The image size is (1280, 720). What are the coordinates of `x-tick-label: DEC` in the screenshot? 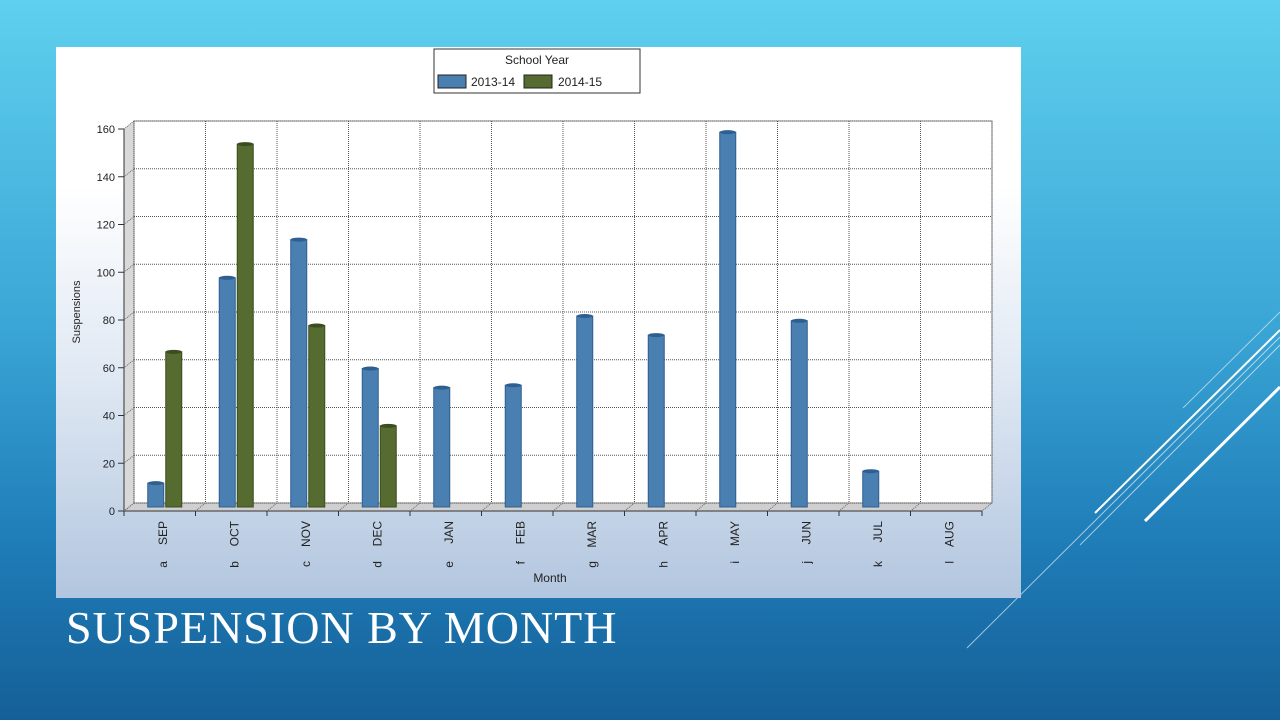 It's located at (377, 534).